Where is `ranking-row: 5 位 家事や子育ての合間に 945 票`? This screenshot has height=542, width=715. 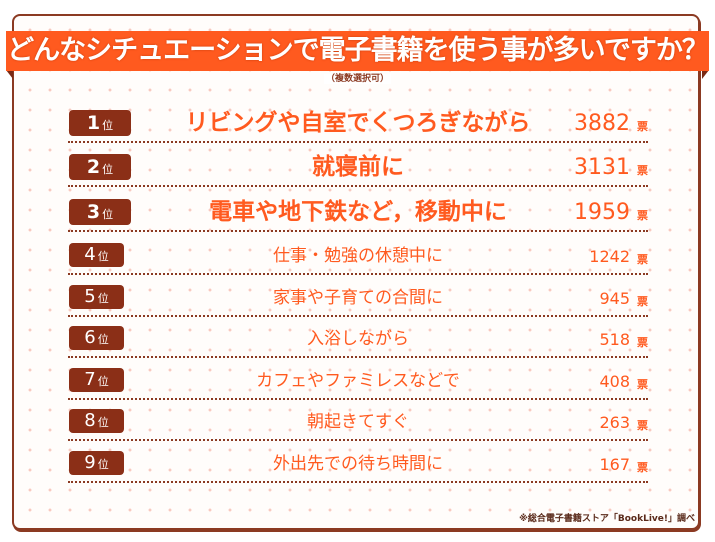 ranking-row: 5 位 家事や子育ての合間に 945 票 is located at coordinates (358, 298).